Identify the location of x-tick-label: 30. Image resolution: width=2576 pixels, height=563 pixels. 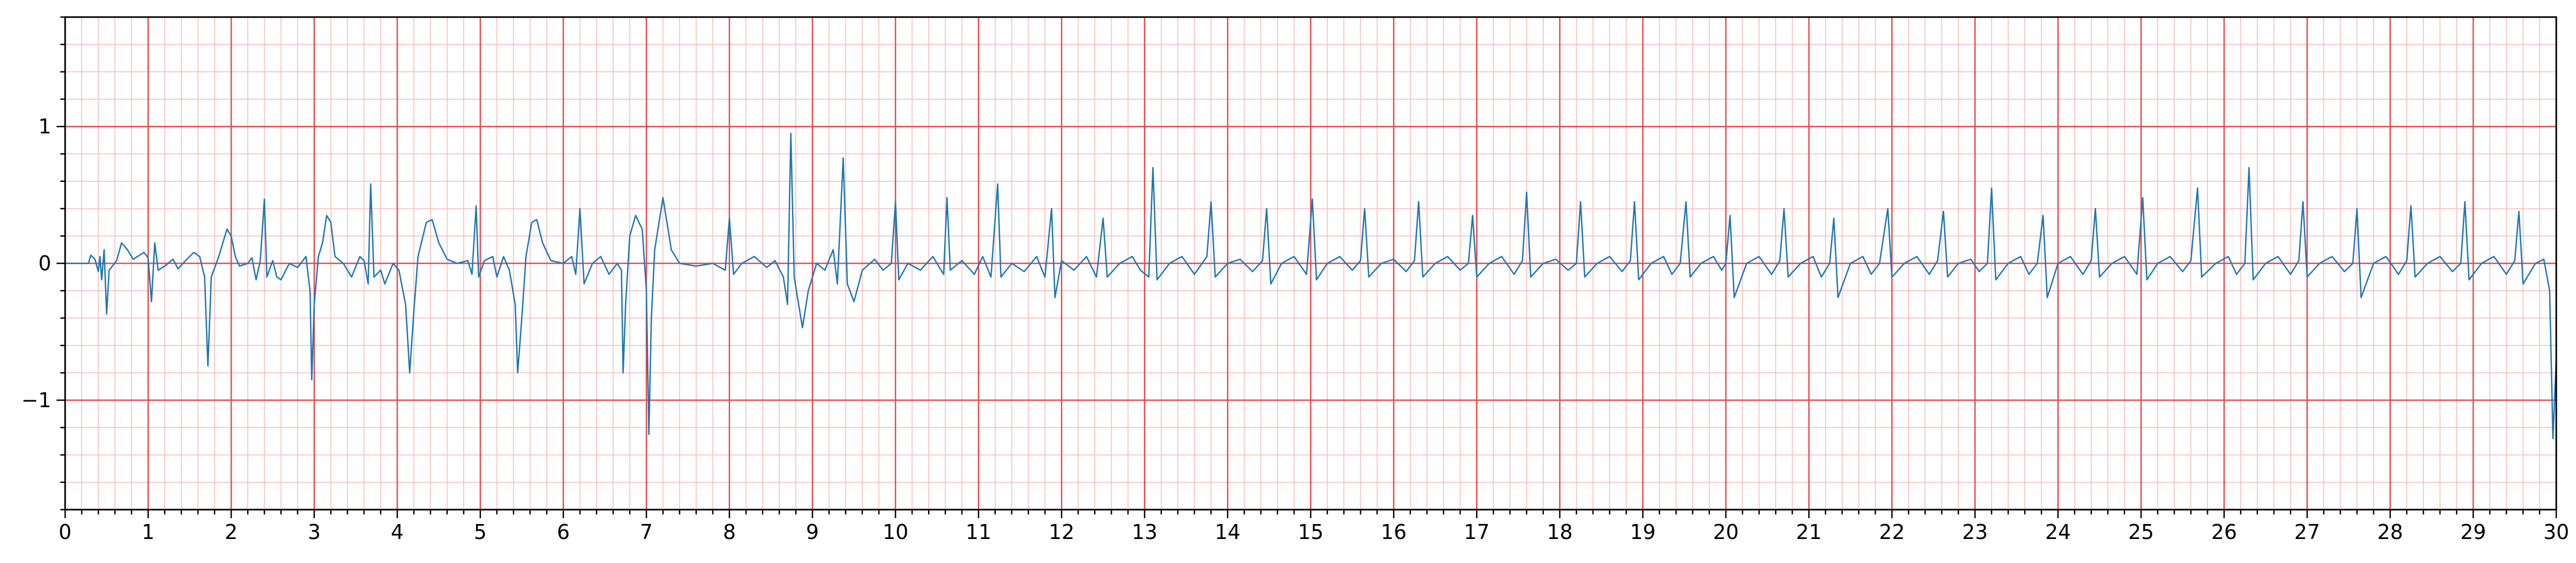
(2556, 532).